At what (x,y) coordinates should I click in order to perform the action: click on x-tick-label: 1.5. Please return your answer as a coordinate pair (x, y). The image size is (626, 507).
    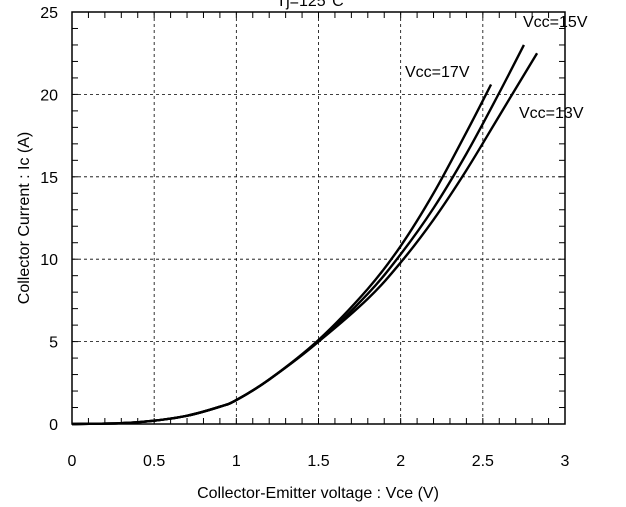
    Looking at the image, I should click on (318, 461).